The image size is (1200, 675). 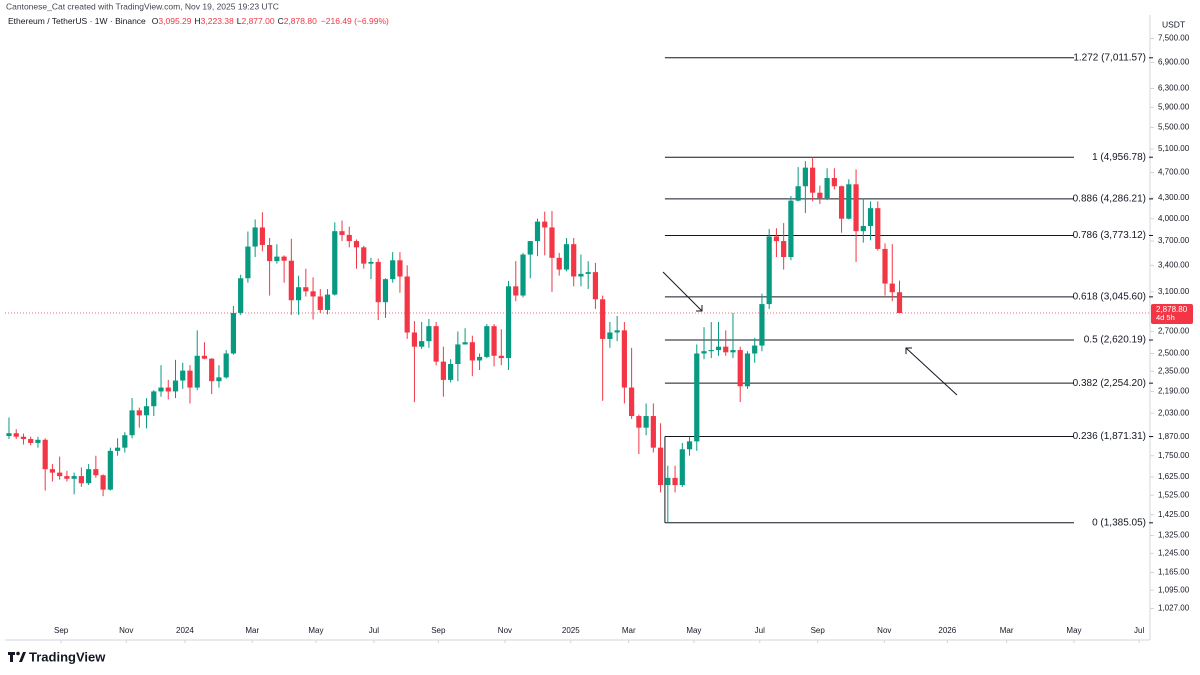 I want to click on y-tick-label: 4,000.00, so click(x=1174, y=218).